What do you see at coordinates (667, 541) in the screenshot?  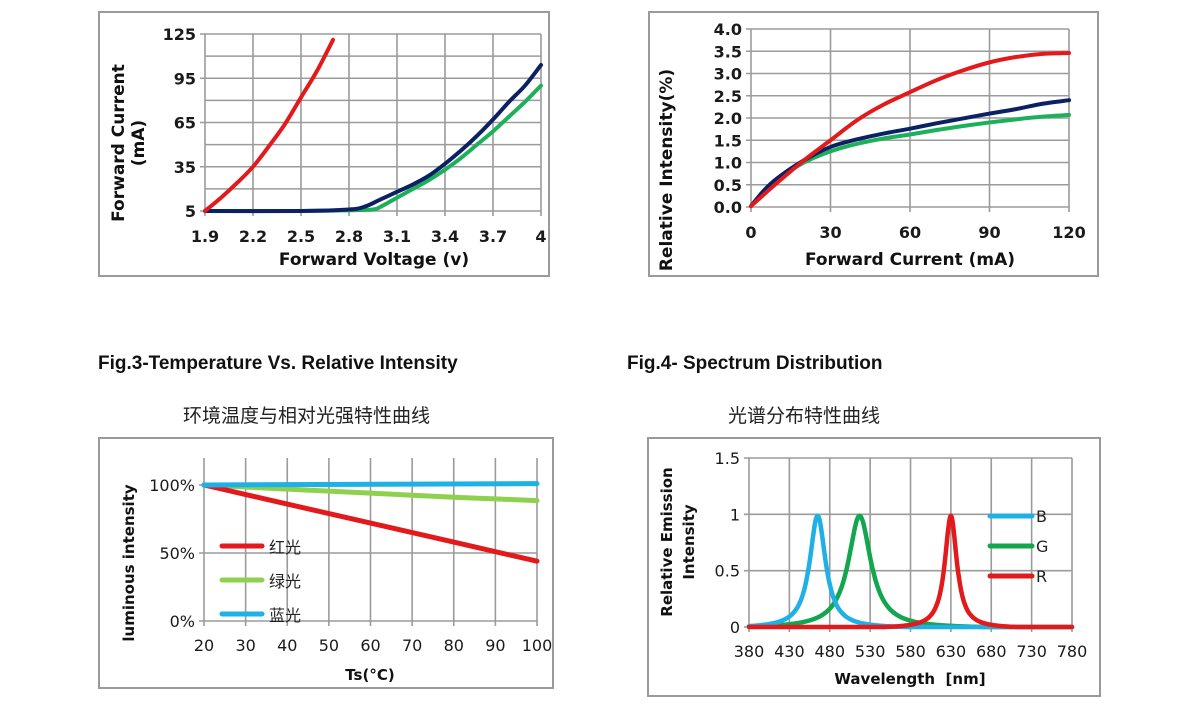 I see `chart4-ylabel-line1: Relative Emission` at bounding box center [667, 541].